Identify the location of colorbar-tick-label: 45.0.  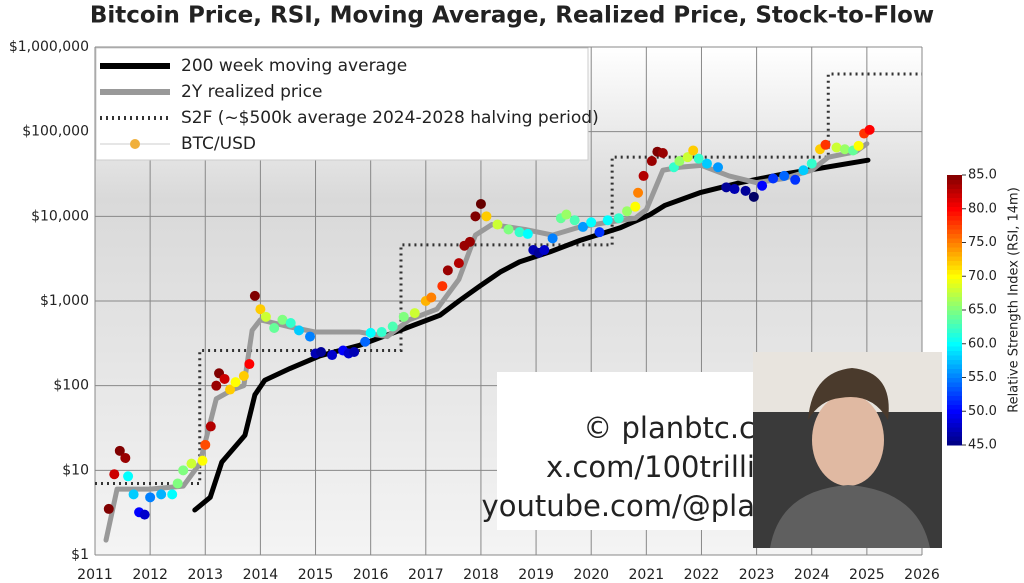
(982, 445).